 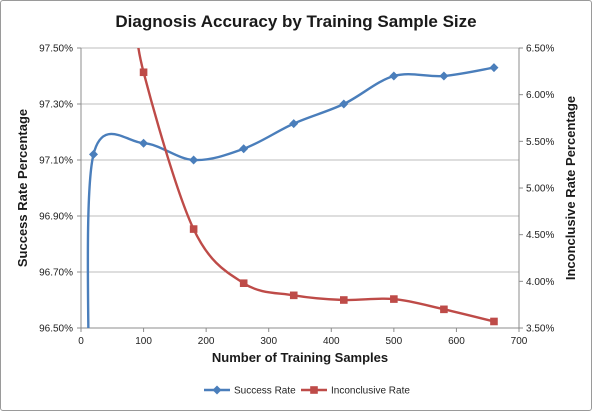 I want to click on x-tick-label: 0, so click(x=81, y=341).